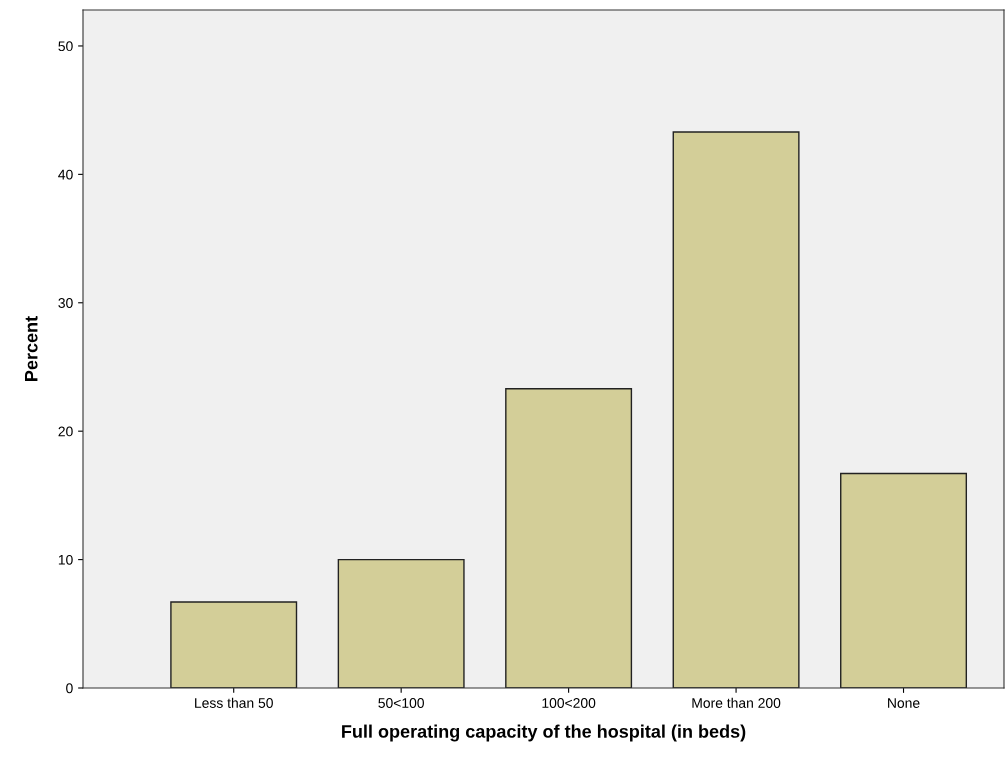 The width and height of the screenshot is (1005, 767). What do you see at coordinates (65, 303) in the screenshot?
I see `y-tick-label: 30` at bounding box center [65, 303].